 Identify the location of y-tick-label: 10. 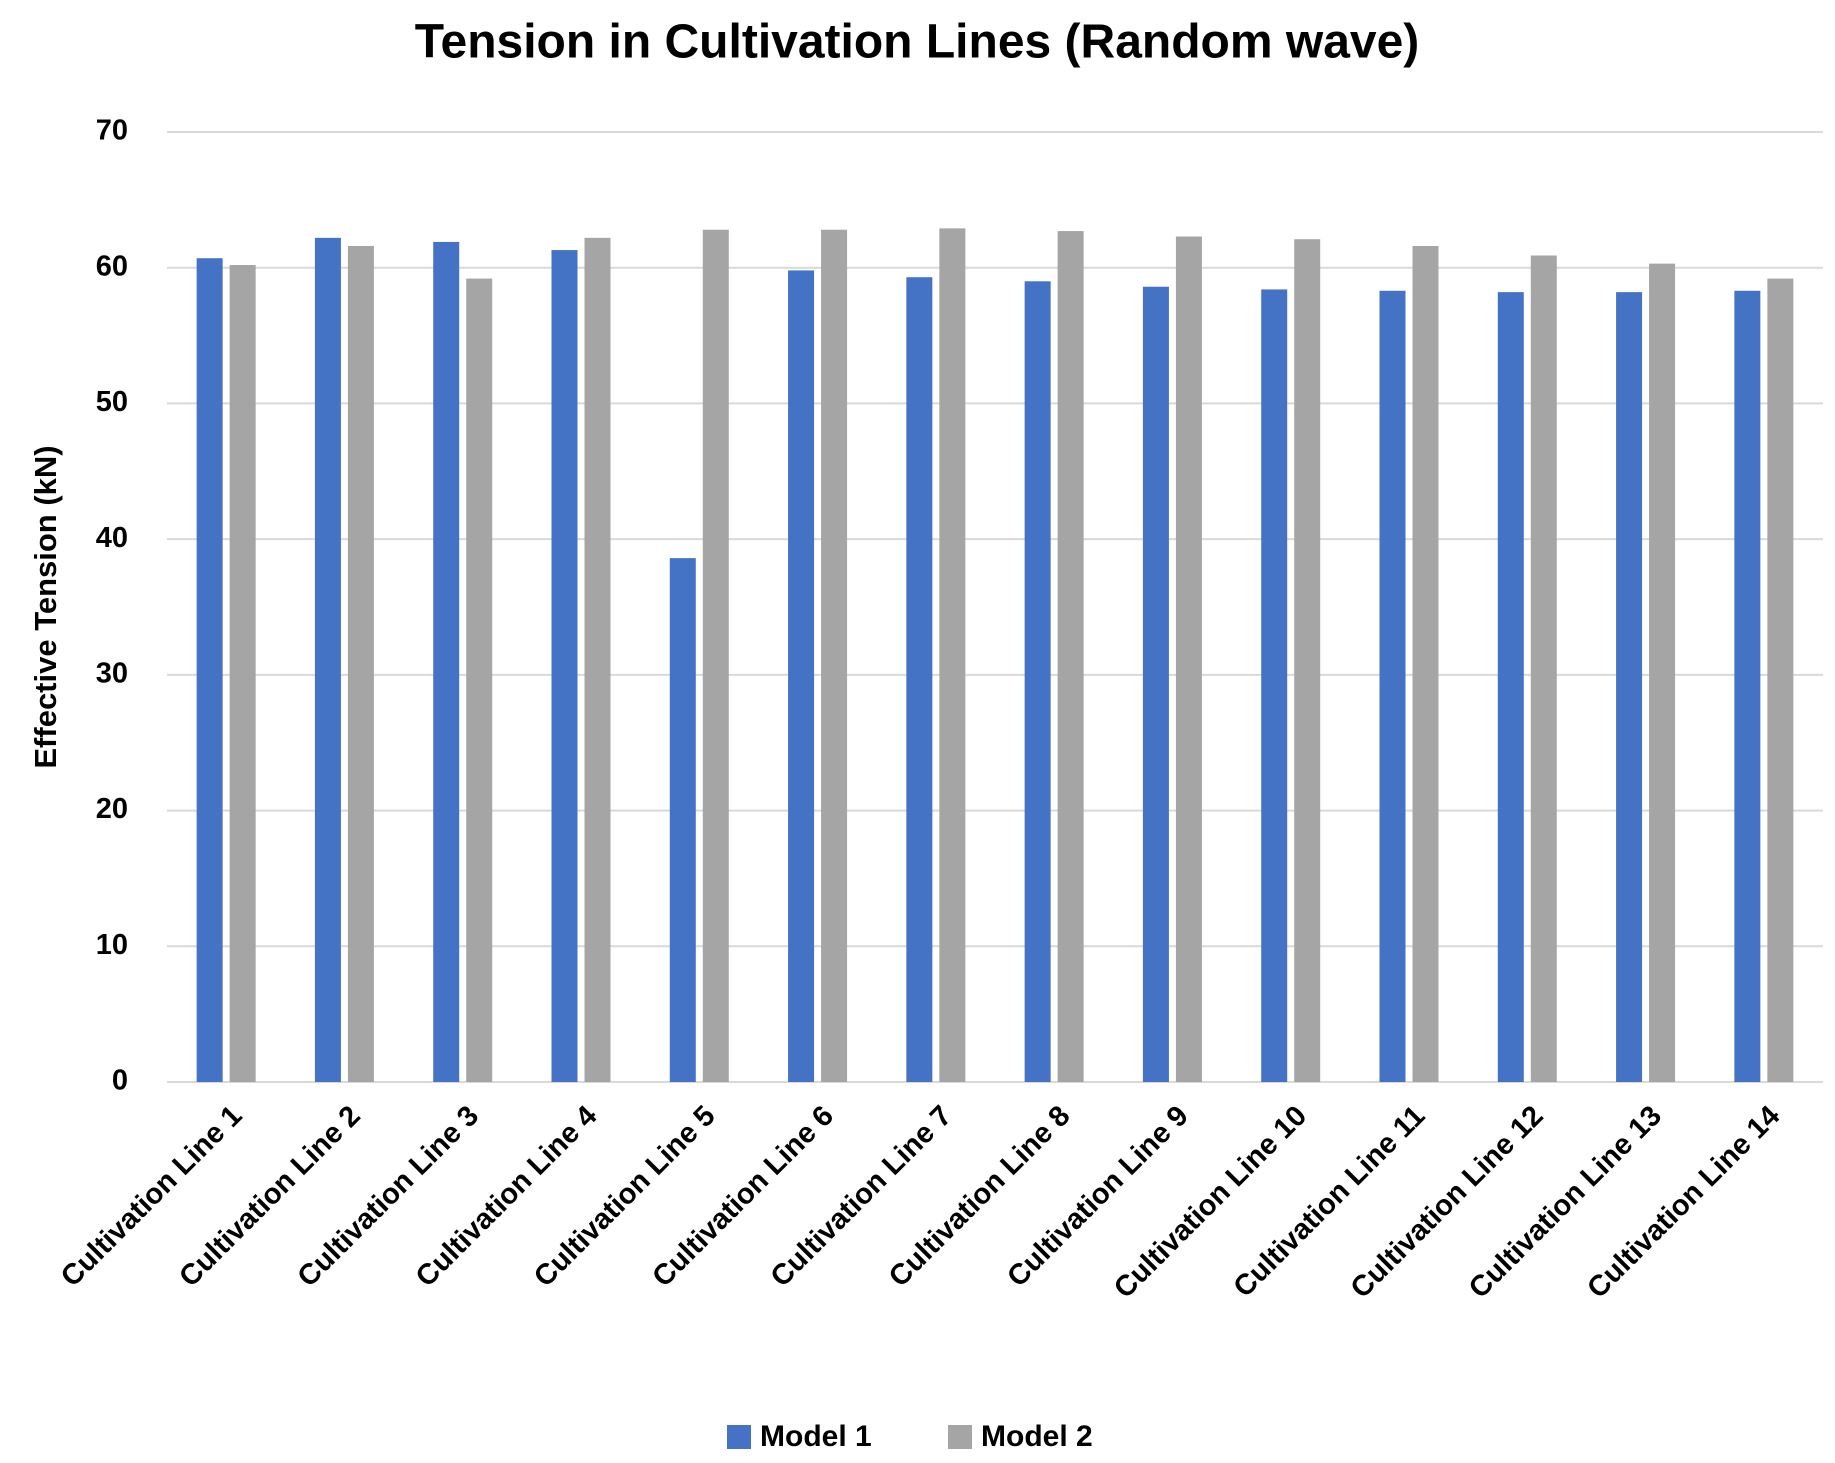
(112, 945).